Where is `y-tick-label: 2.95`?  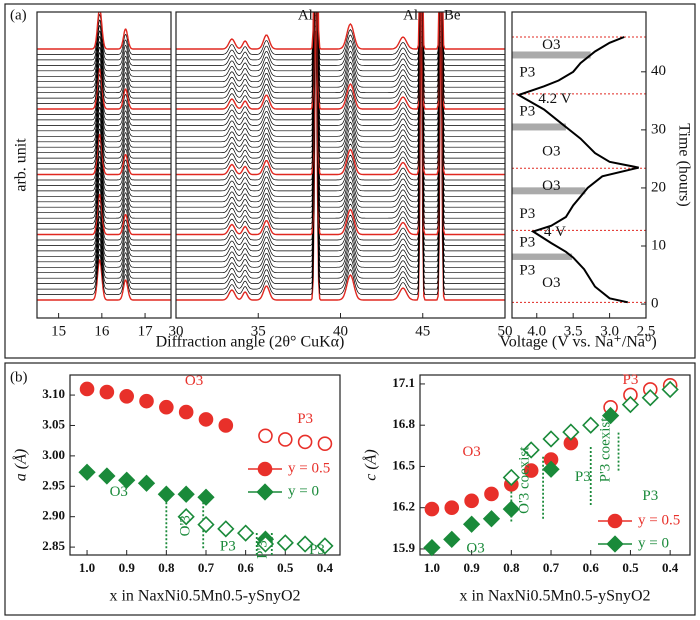 y-tick-label: 2.95 is located at coordinates (53, 484).